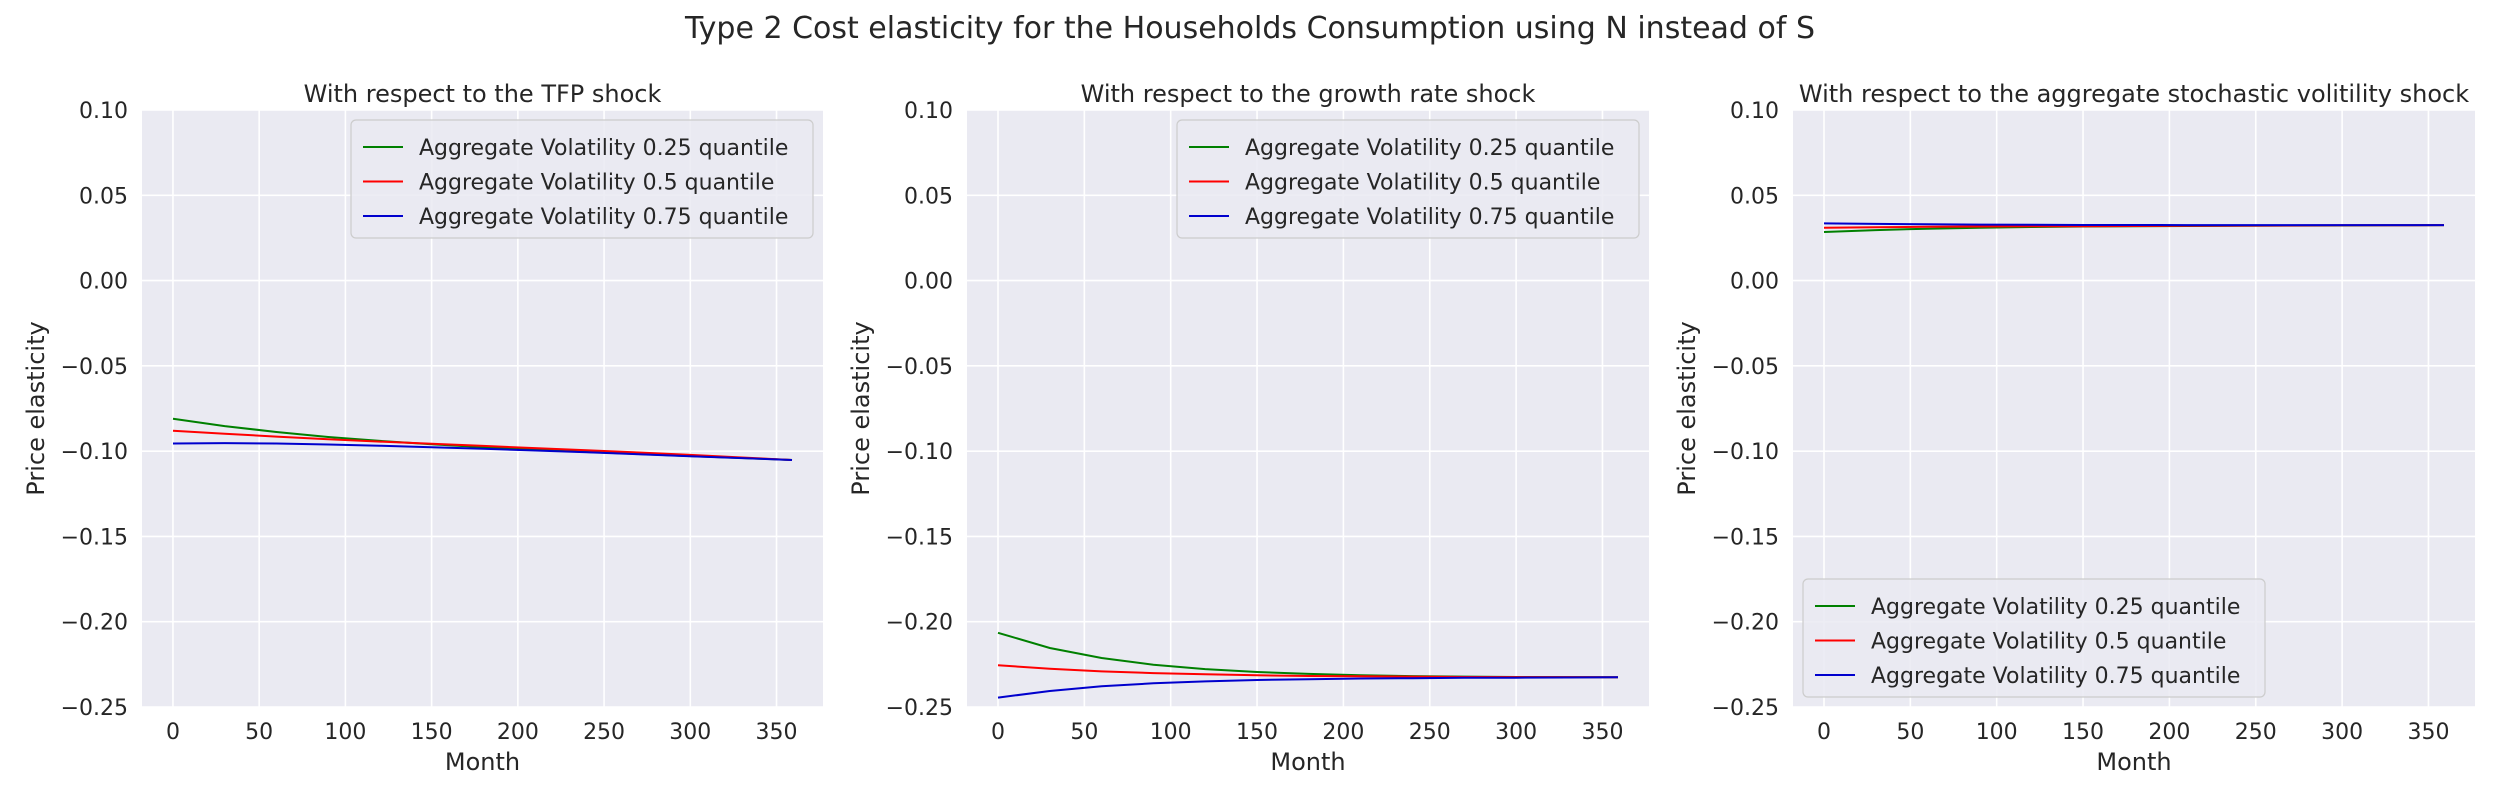 The image size is (2500, 800). I want to click on subplot-title: With respect to the TFP shock, so click(483, 94).